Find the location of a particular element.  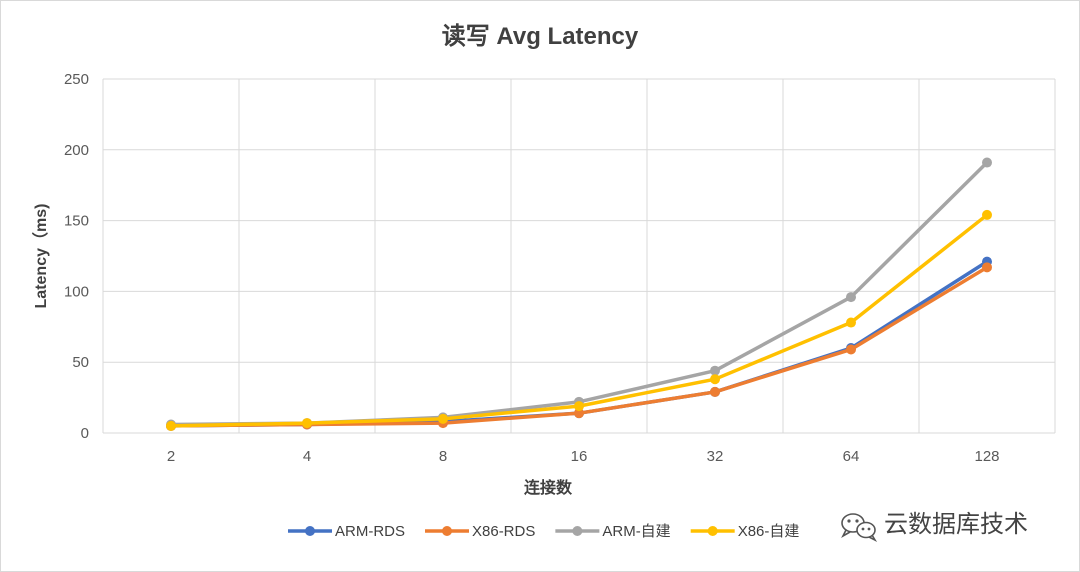

y-tick-label: 0 is located at coordinates (85, 433).